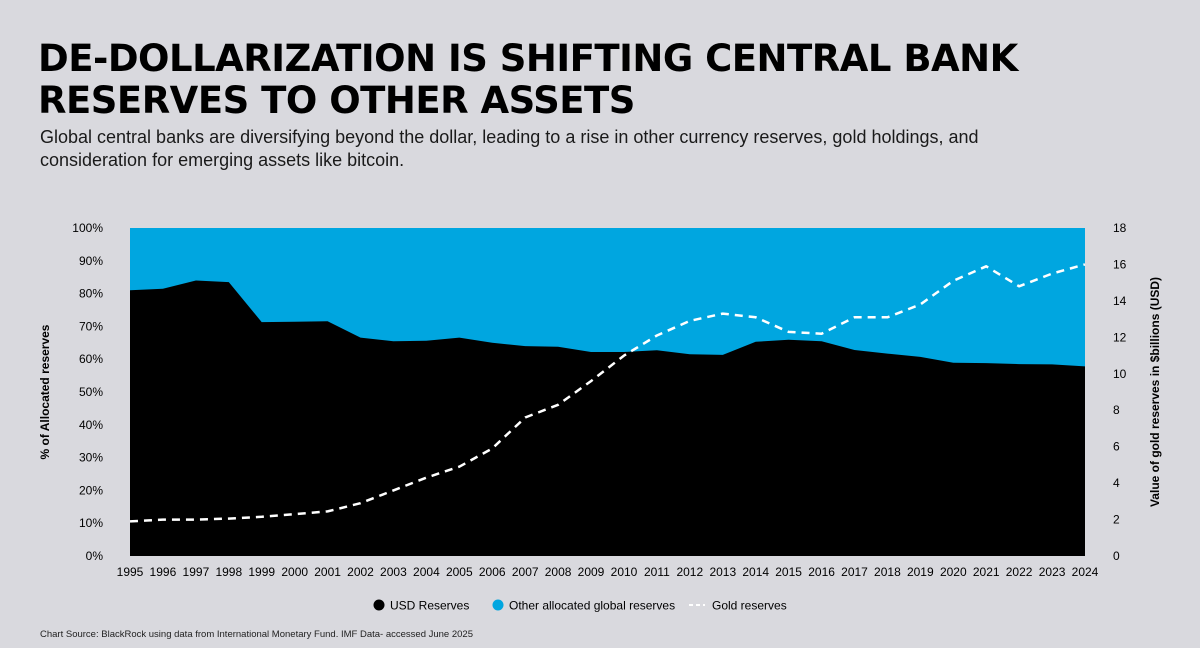 The width and height of the screenshot is (1200, 648). I want to click on legend-other-swatch, so click(498, 605).